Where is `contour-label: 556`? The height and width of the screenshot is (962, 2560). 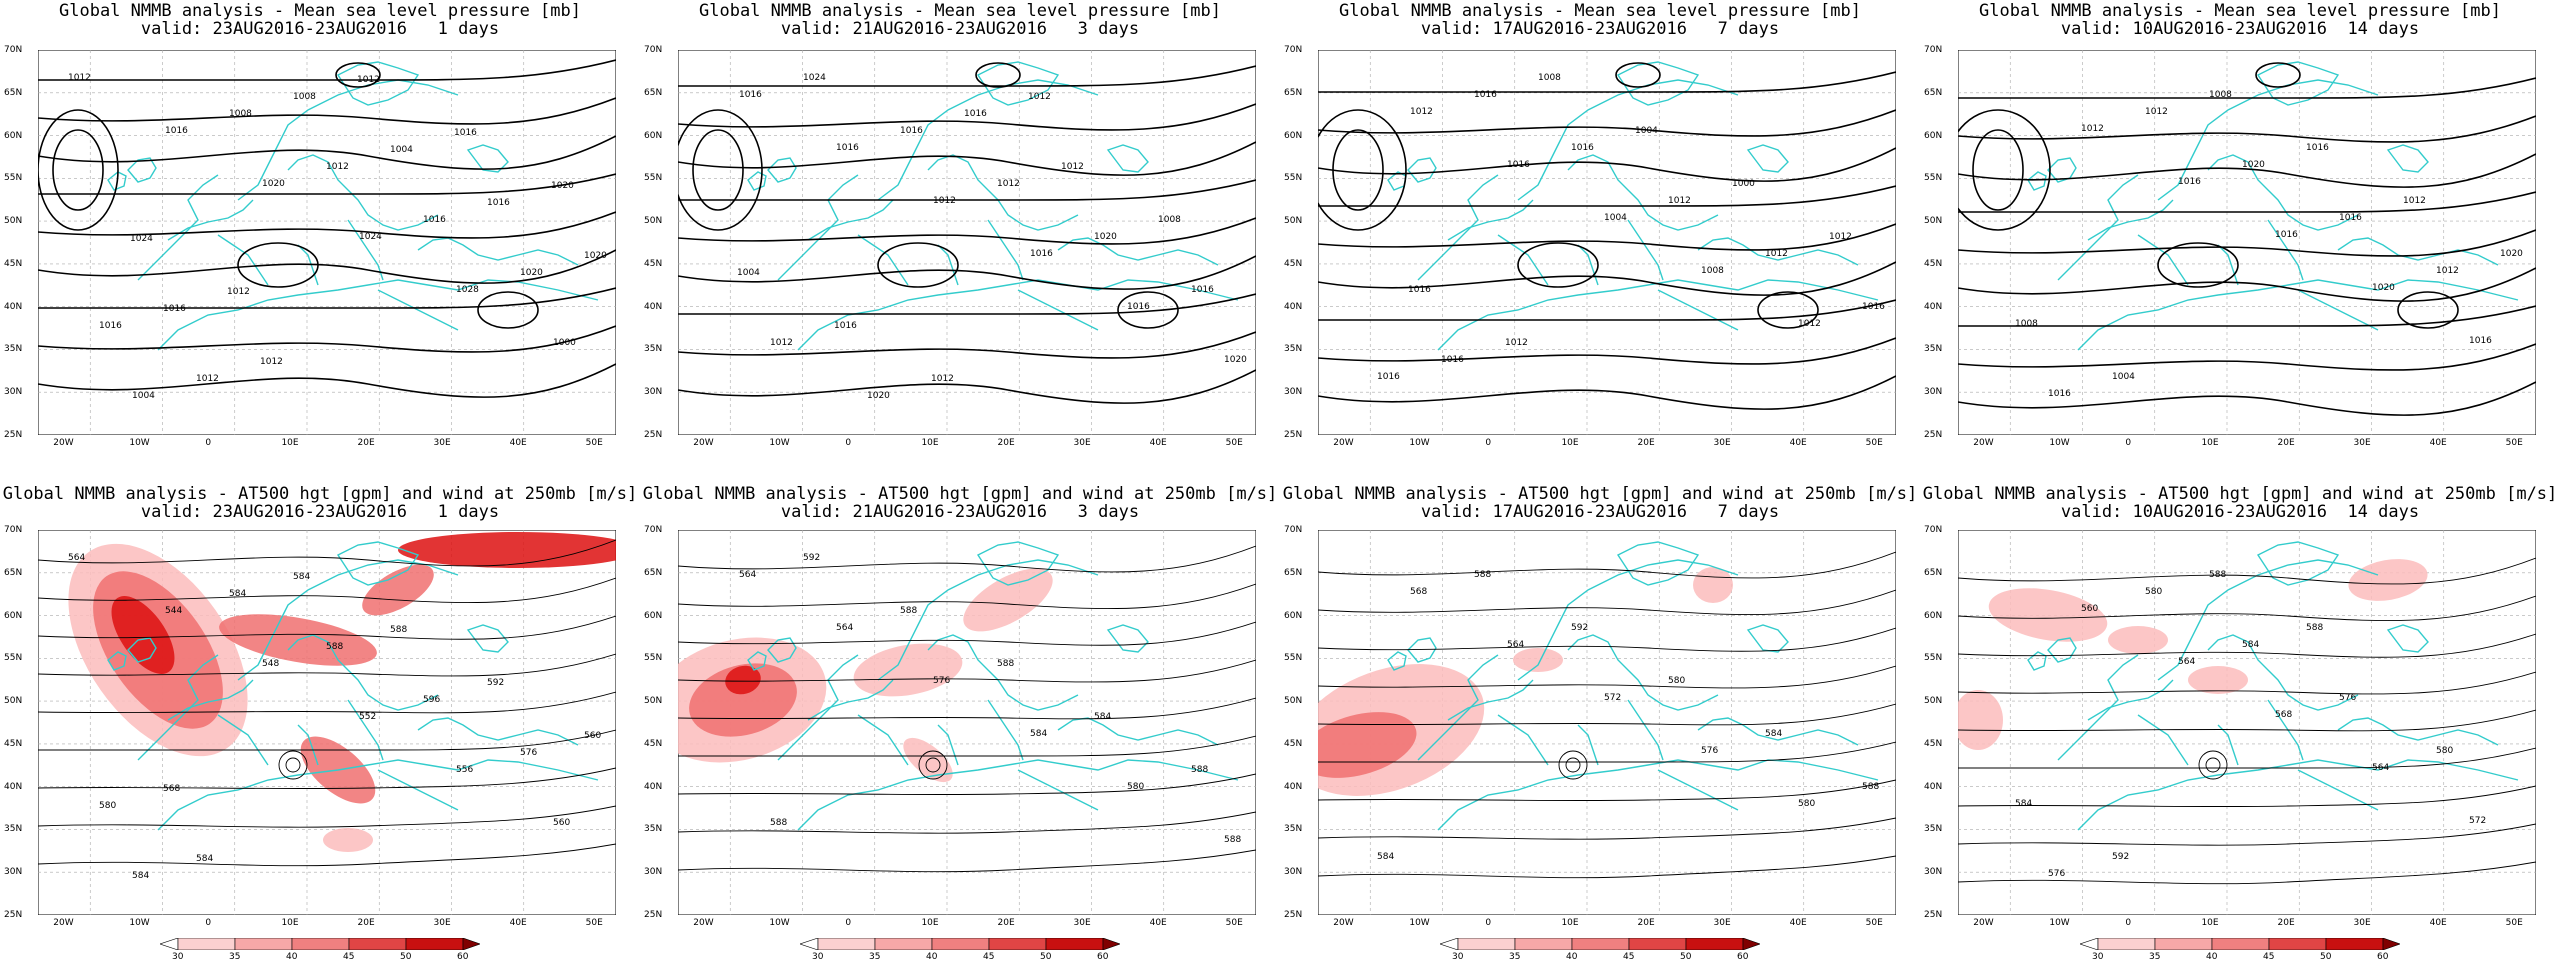 contour-label: 556 is located at coordinates (464, 770).